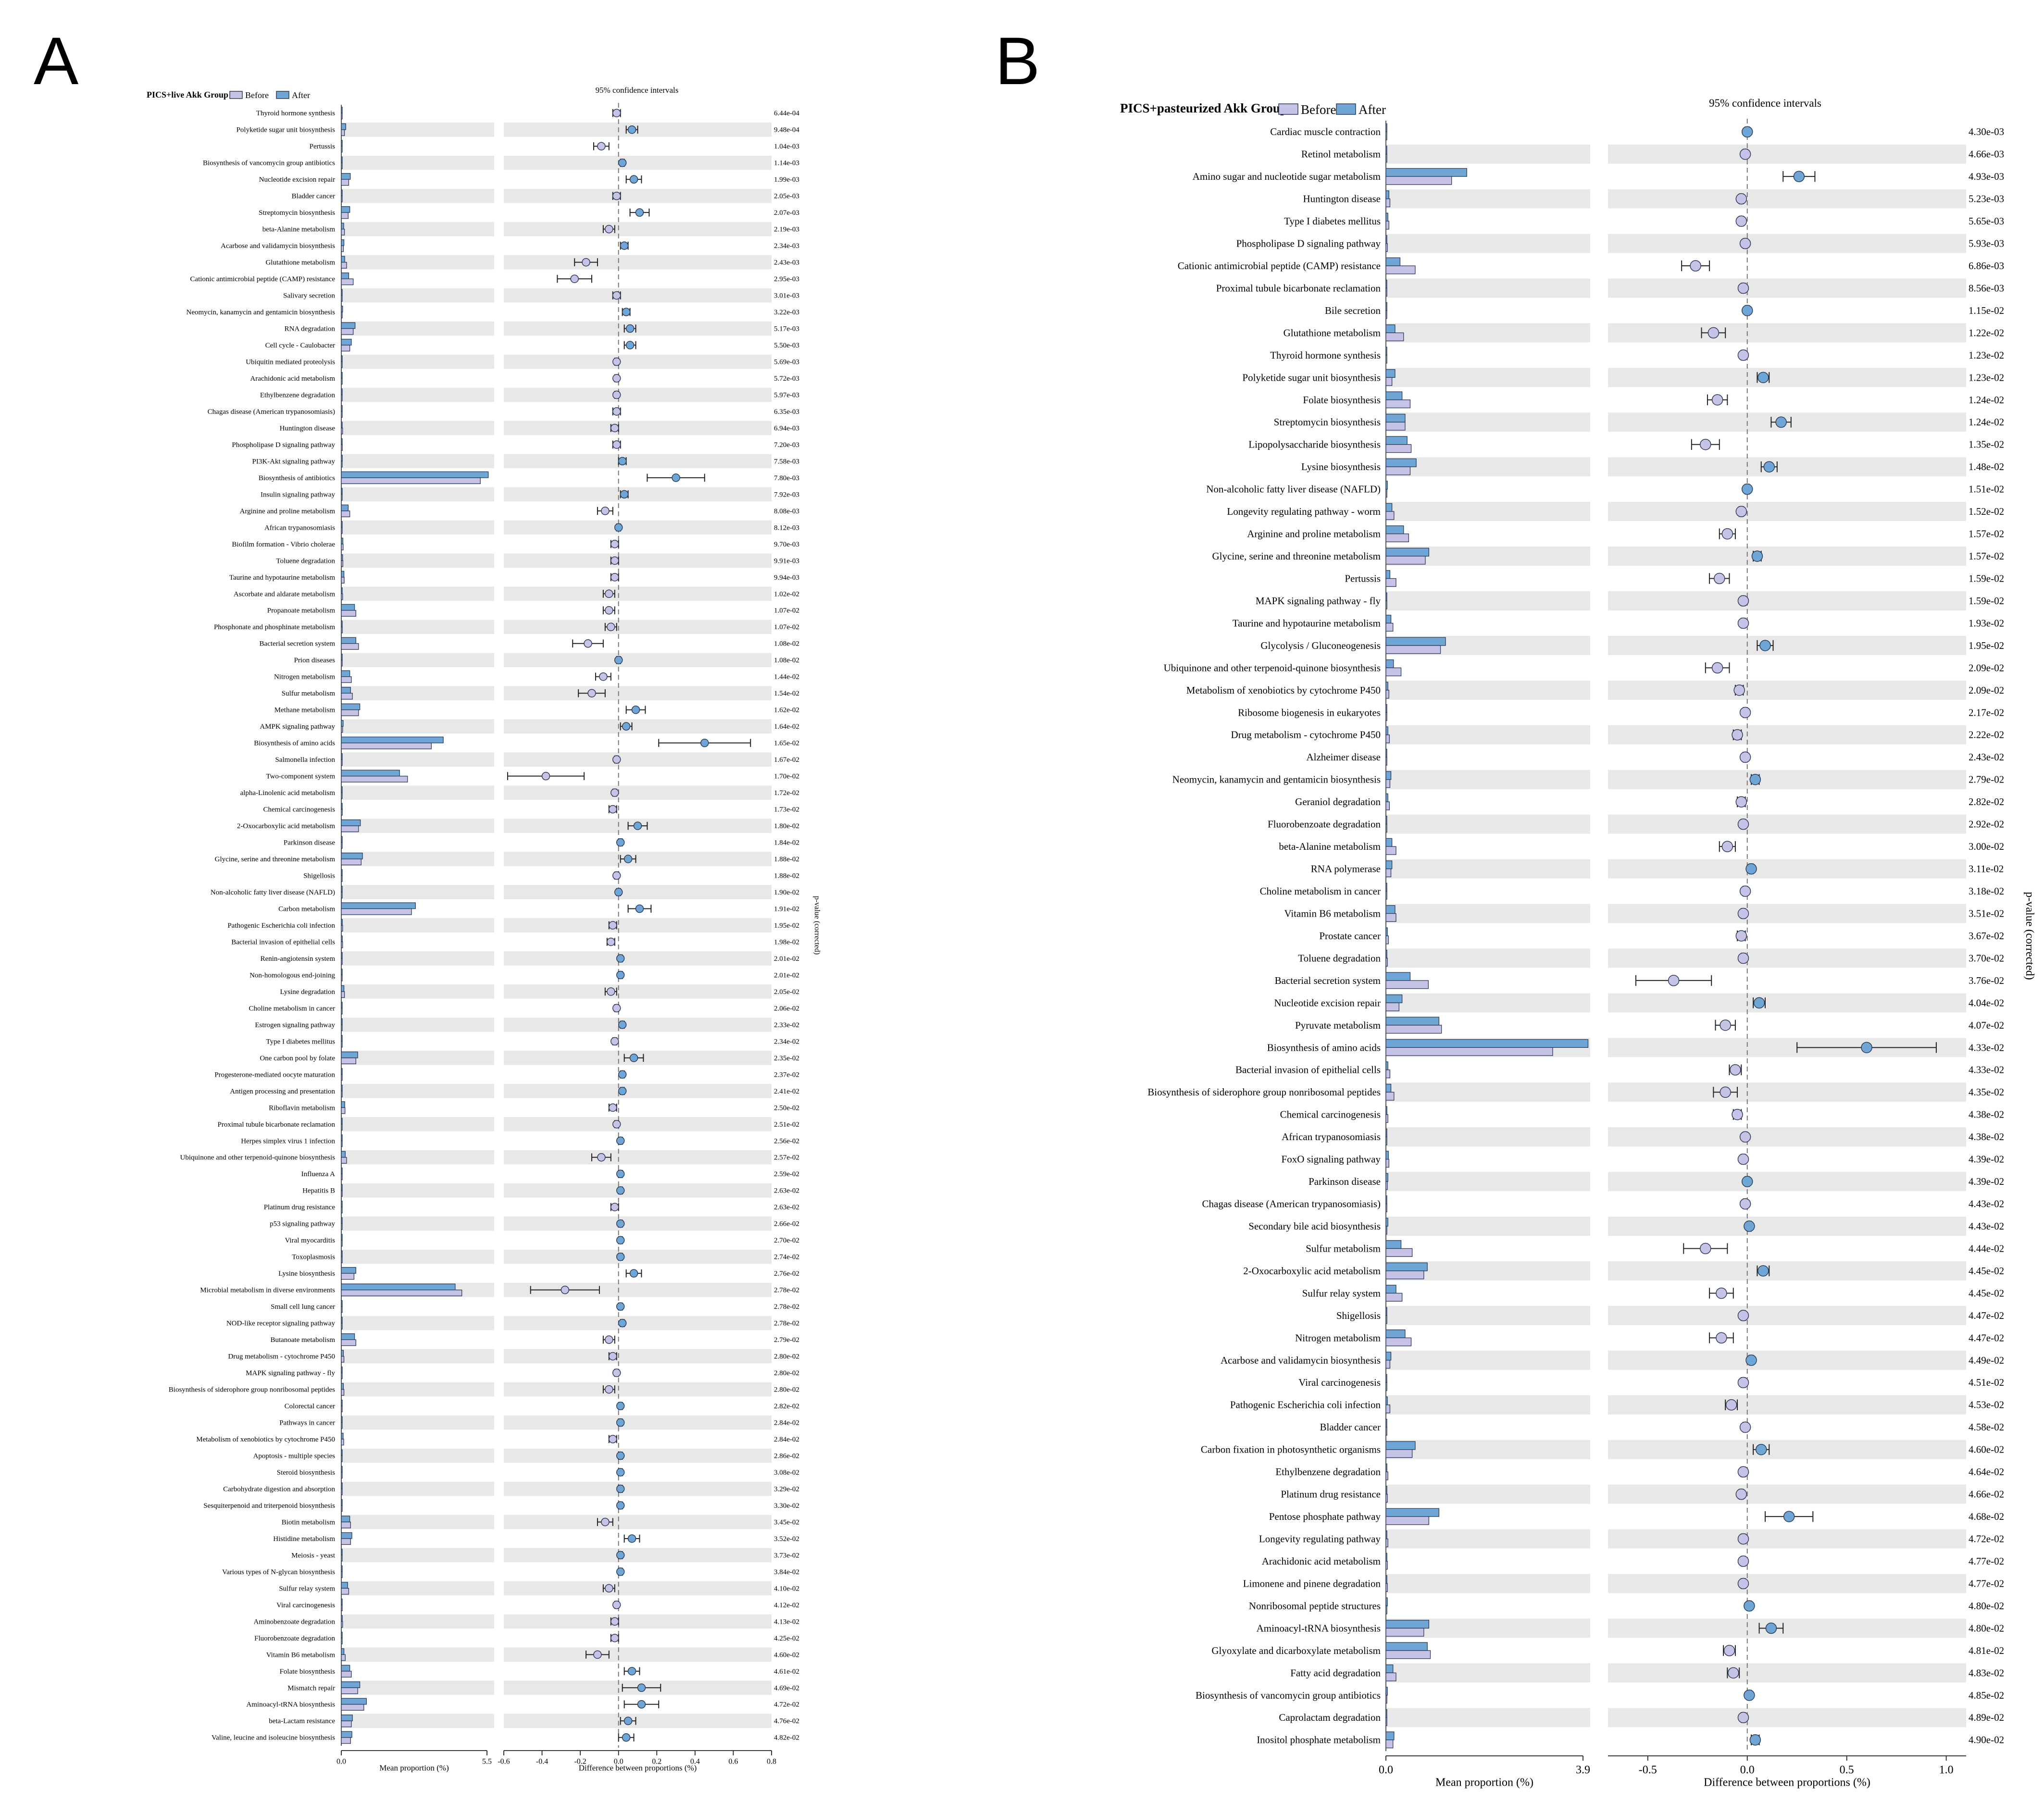  Describe the element at coordinates (1308, 243) in the screenshot. I see `category-label: Phospholipase D signaling pathway` at that location.